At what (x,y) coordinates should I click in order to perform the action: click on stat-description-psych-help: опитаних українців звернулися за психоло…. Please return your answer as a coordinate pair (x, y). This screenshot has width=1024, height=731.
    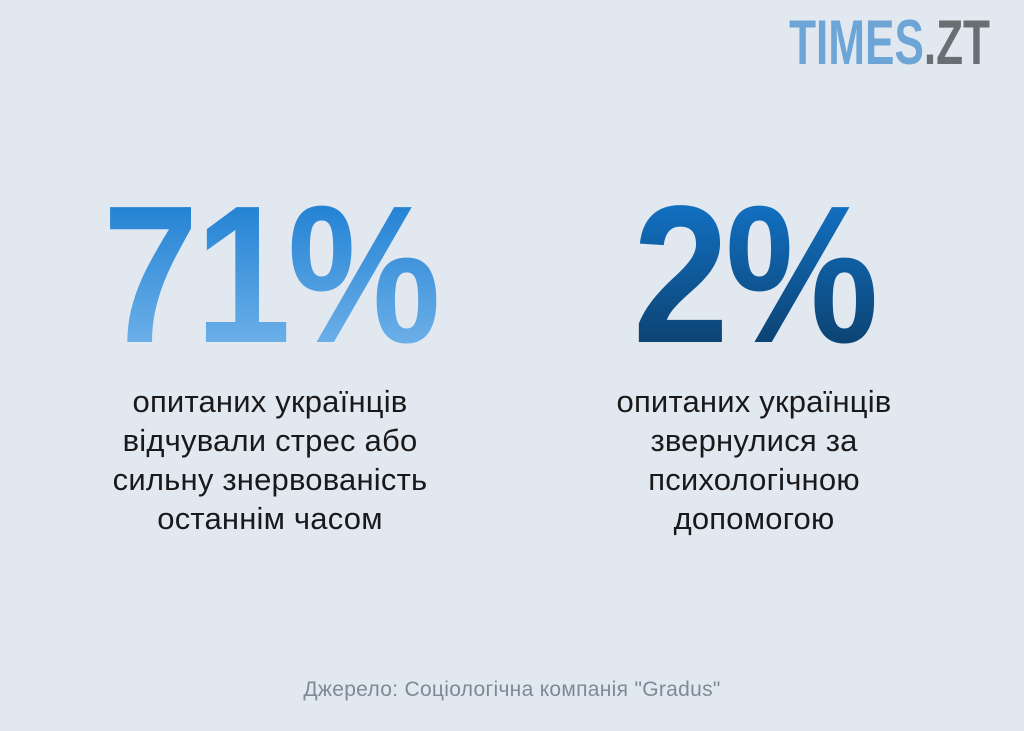
    Looking at the image, I should click on (754, 460).